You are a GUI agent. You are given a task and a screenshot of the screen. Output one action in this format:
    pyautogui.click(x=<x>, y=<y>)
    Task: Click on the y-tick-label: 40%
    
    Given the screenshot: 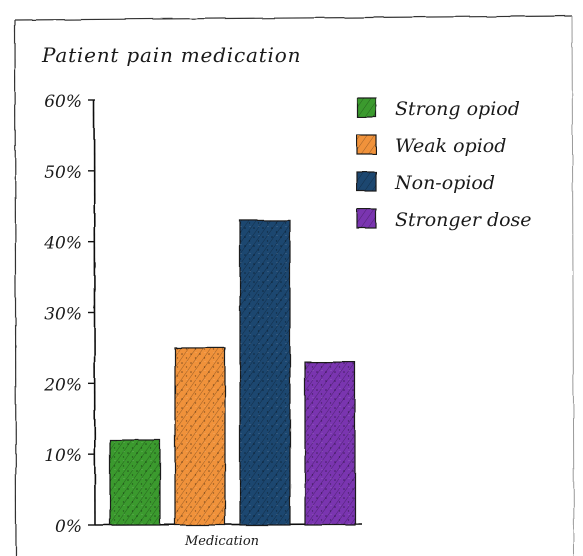 What is the action you would take?
    pyautogui.click(x=62, y=244)
    